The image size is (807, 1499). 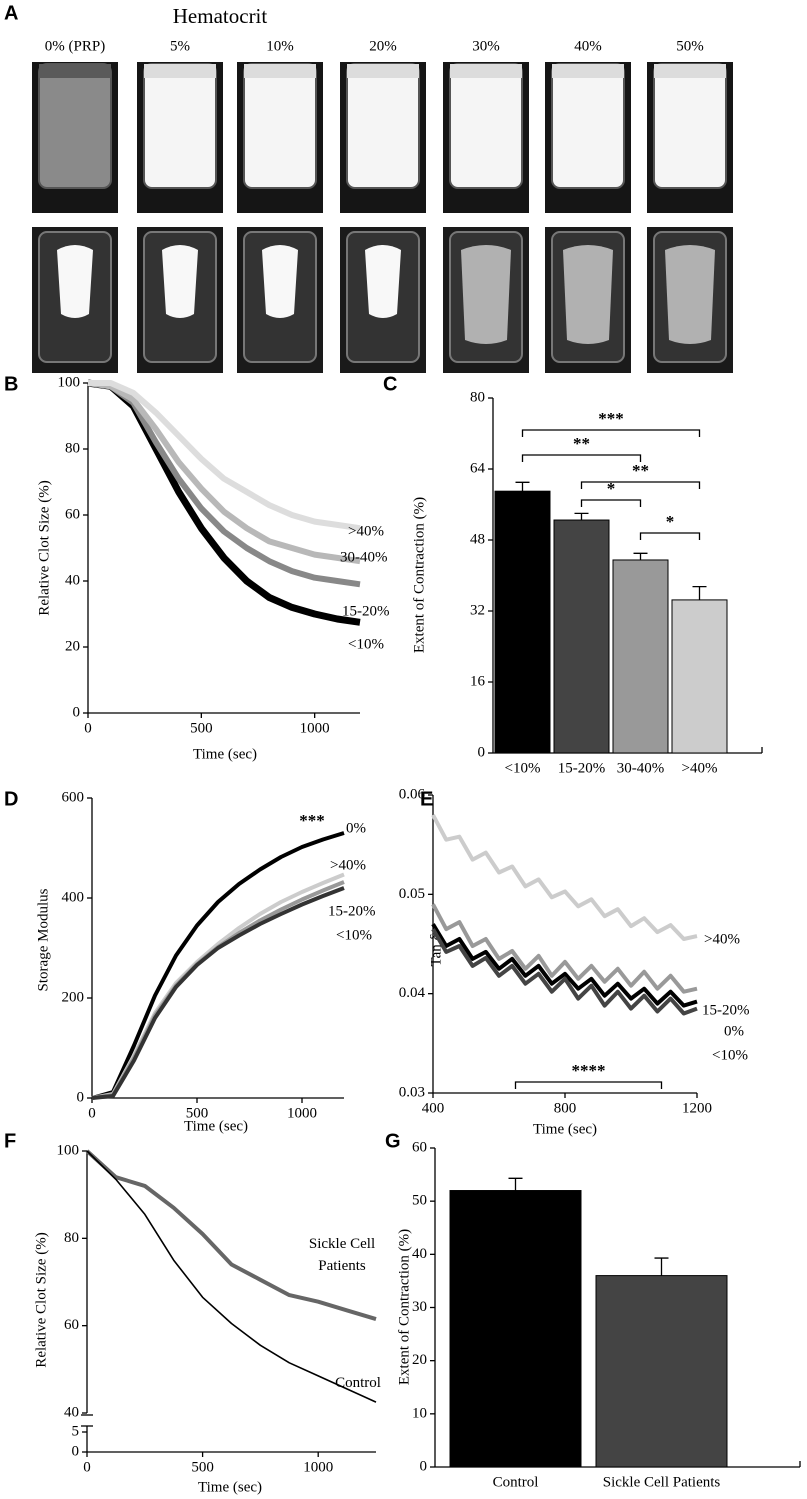 What do you see at coordinates (412, 993) in the screenshot?
I see `y-tick-label: 0.04` at bounding box center [412, 993].